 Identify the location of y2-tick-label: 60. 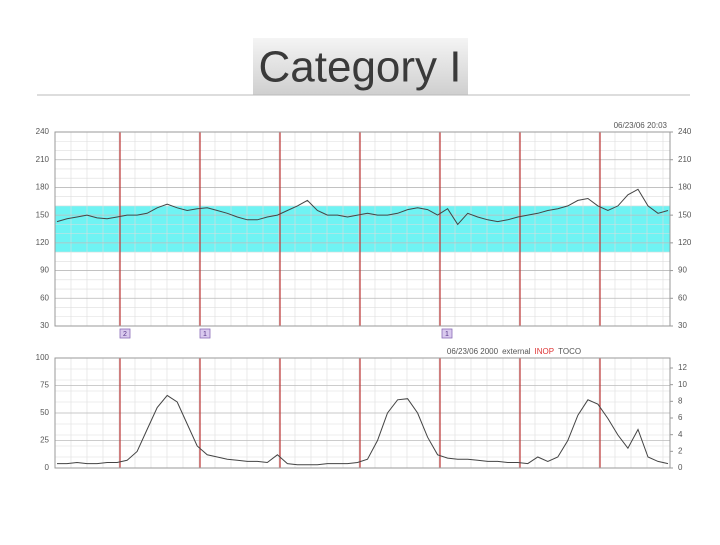
(682, 297).